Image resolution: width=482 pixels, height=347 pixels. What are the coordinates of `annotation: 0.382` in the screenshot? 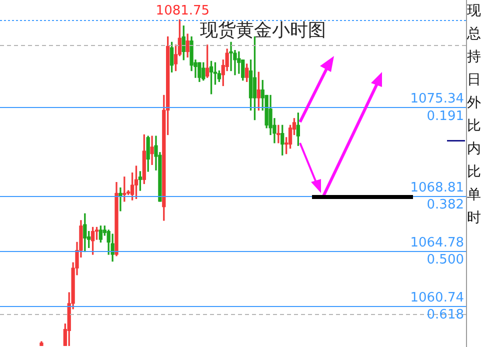 It's located at (445, 205).